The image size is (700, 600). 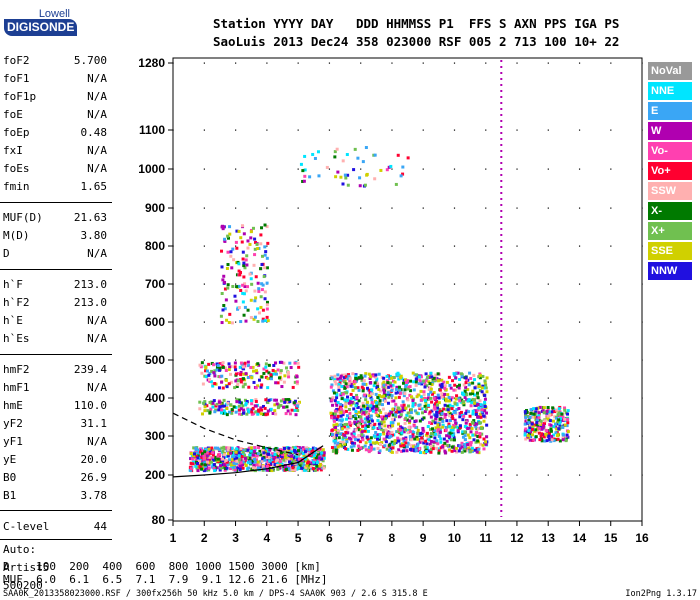 What do you see at coordinates (94, 477) in the screenshot?
I see `param-value: 26.9` at bounding box center [94, 477].